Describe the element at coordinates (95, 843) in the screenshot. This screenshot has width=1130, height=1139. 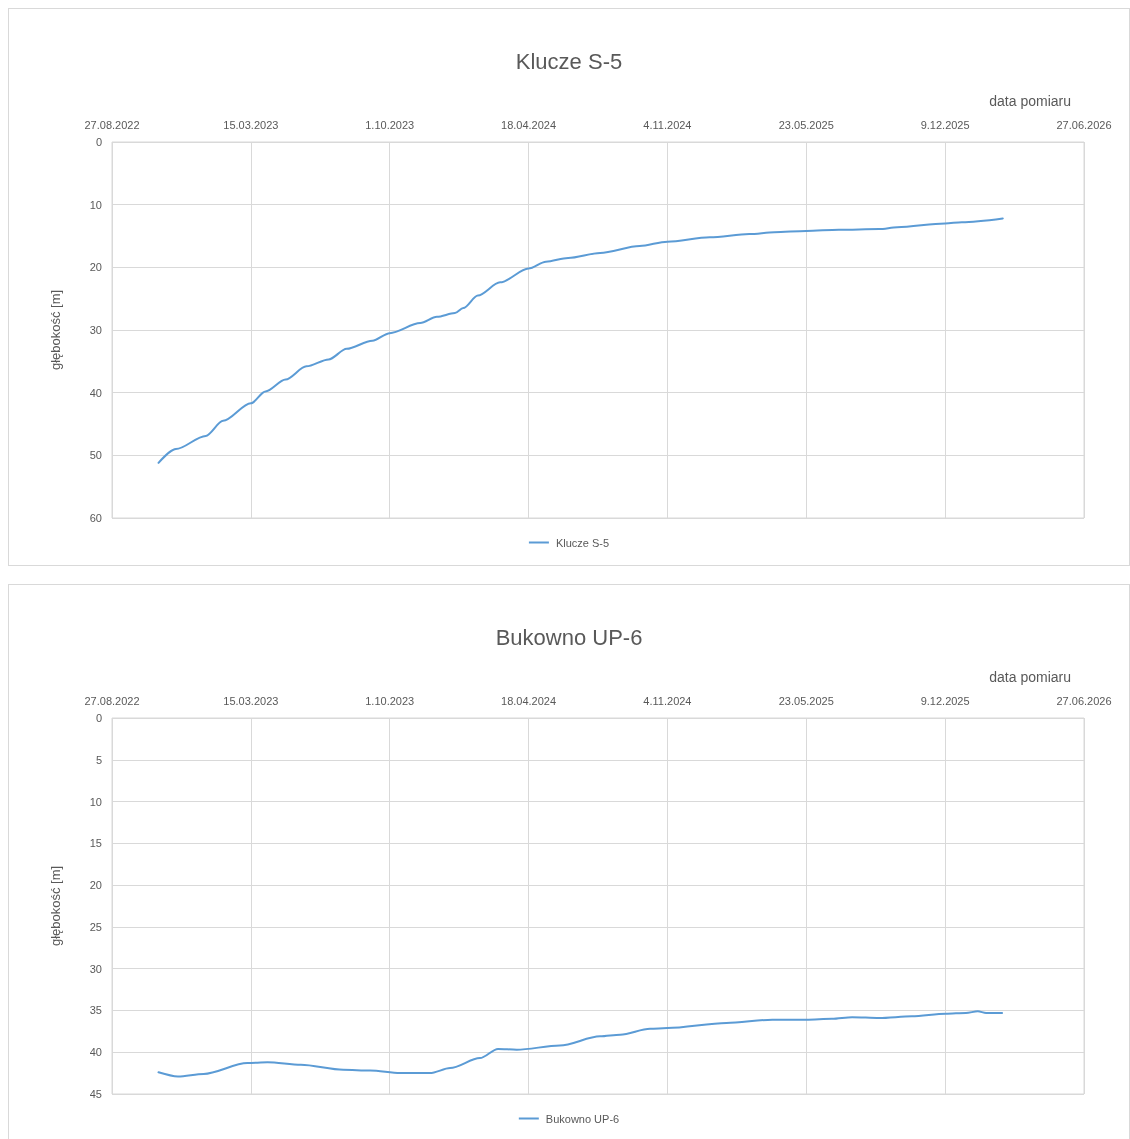
I see `y-tick-label: 15` at that location.